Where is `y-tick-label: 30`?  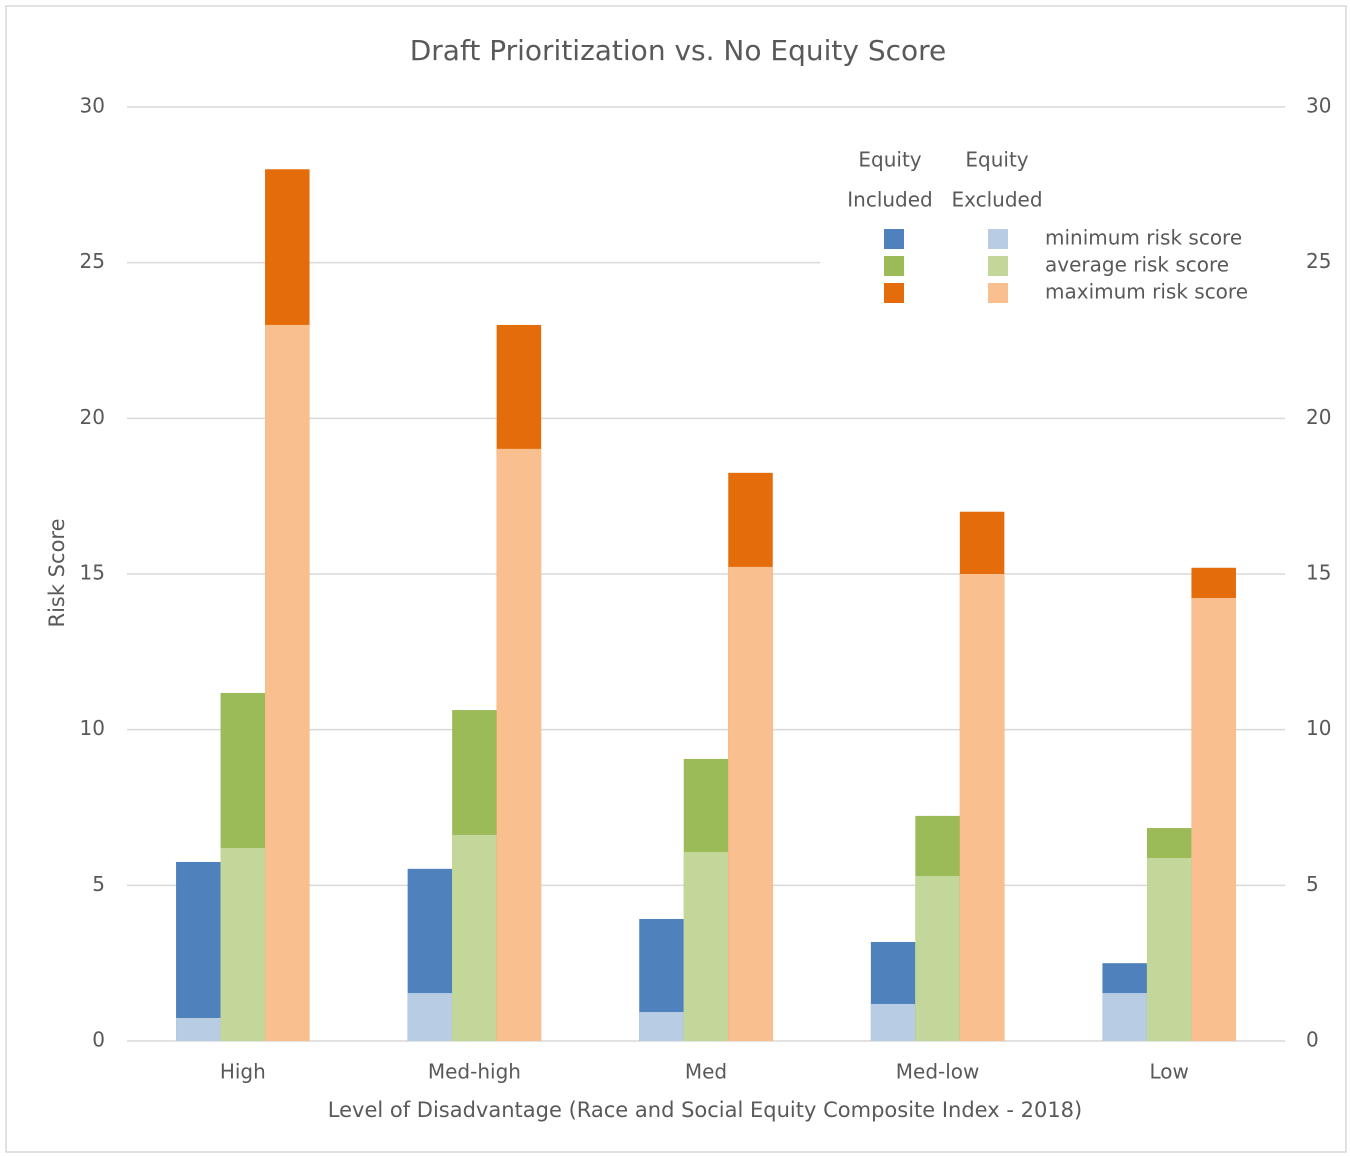
y-tick-label: 30 is located at coordinates (92, 106).